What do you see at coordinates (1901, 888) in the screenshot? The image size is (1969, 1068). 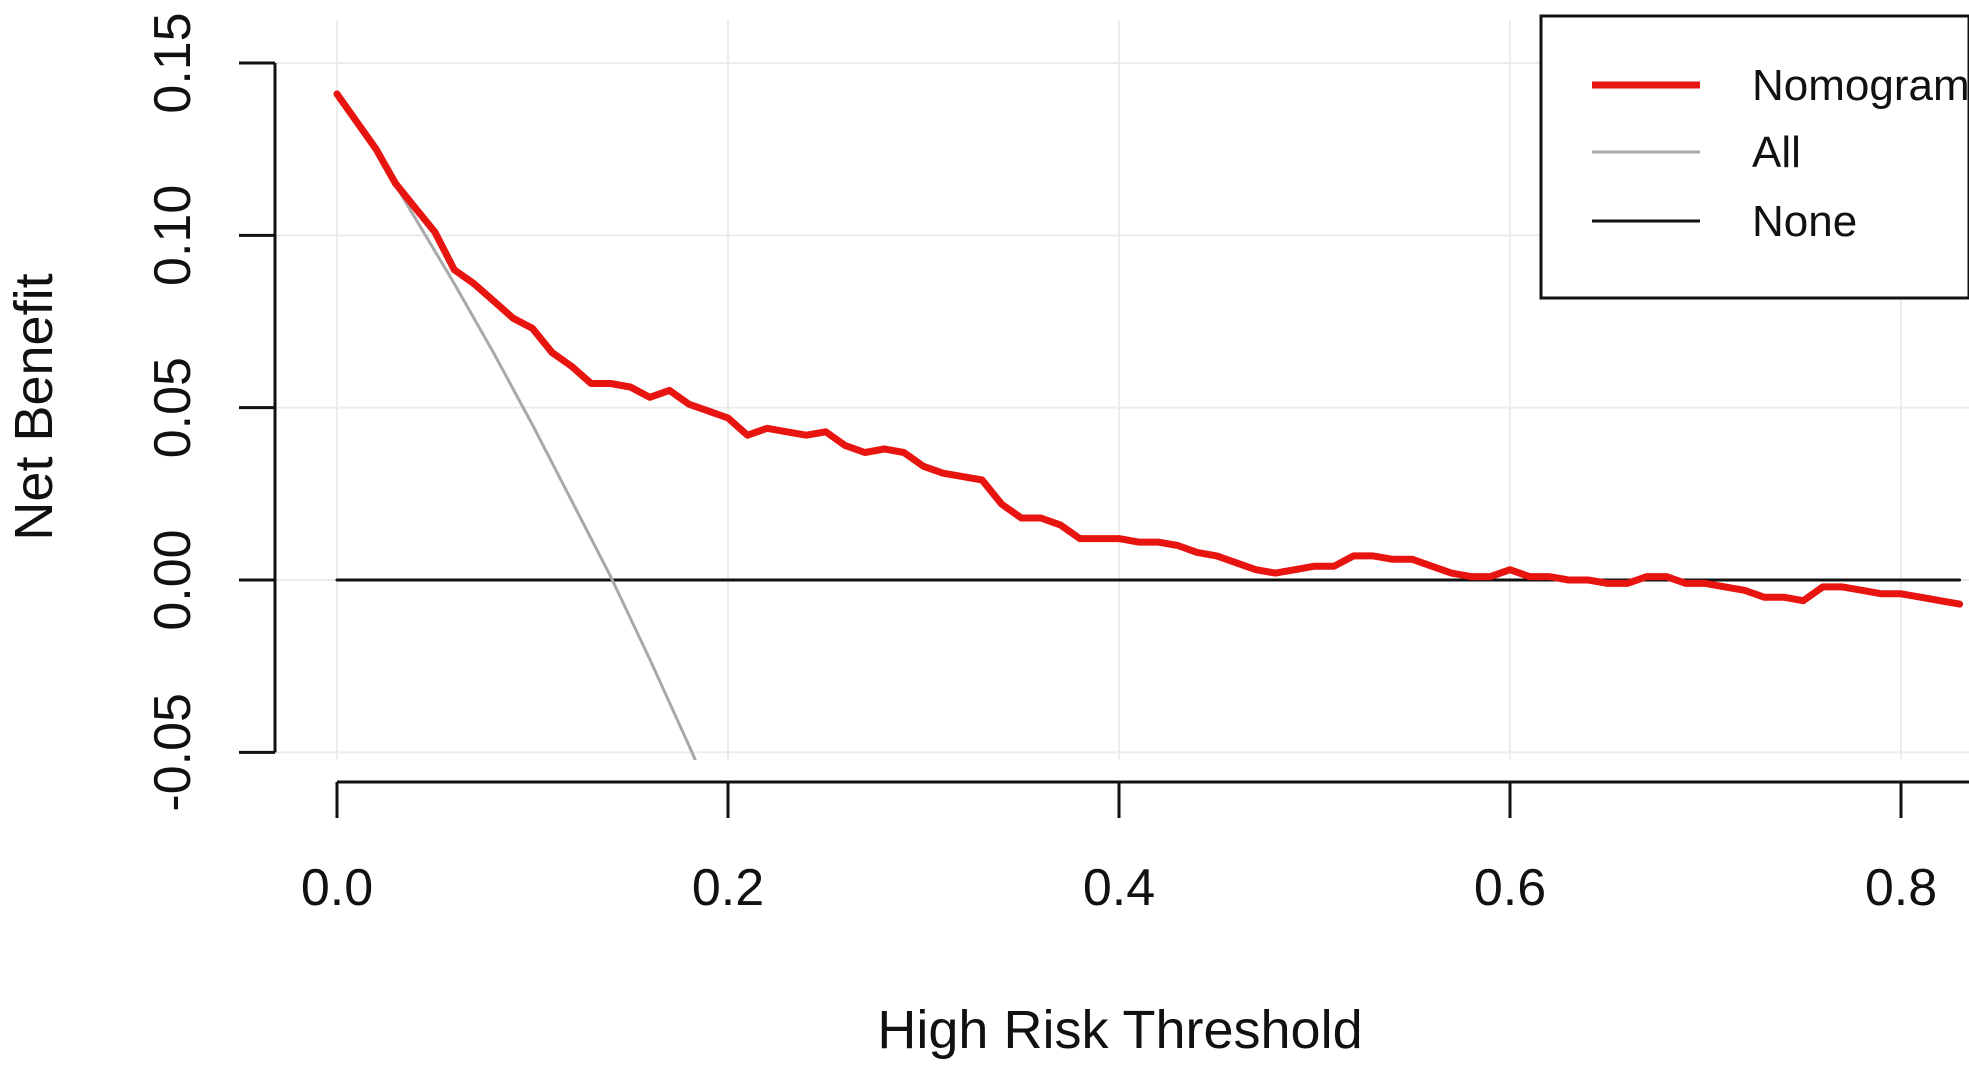 I see `x-tick-label-4: 0.8` at bounding box center [1901, 888].